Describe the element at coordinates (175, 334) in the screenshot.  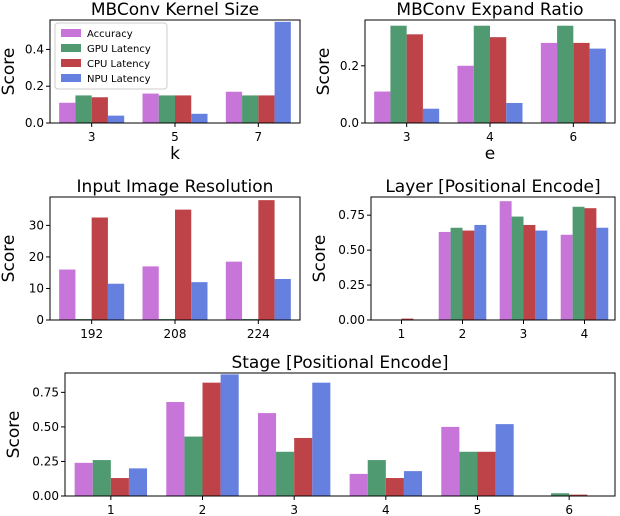
I see `x-tick-label: 208` at that location.